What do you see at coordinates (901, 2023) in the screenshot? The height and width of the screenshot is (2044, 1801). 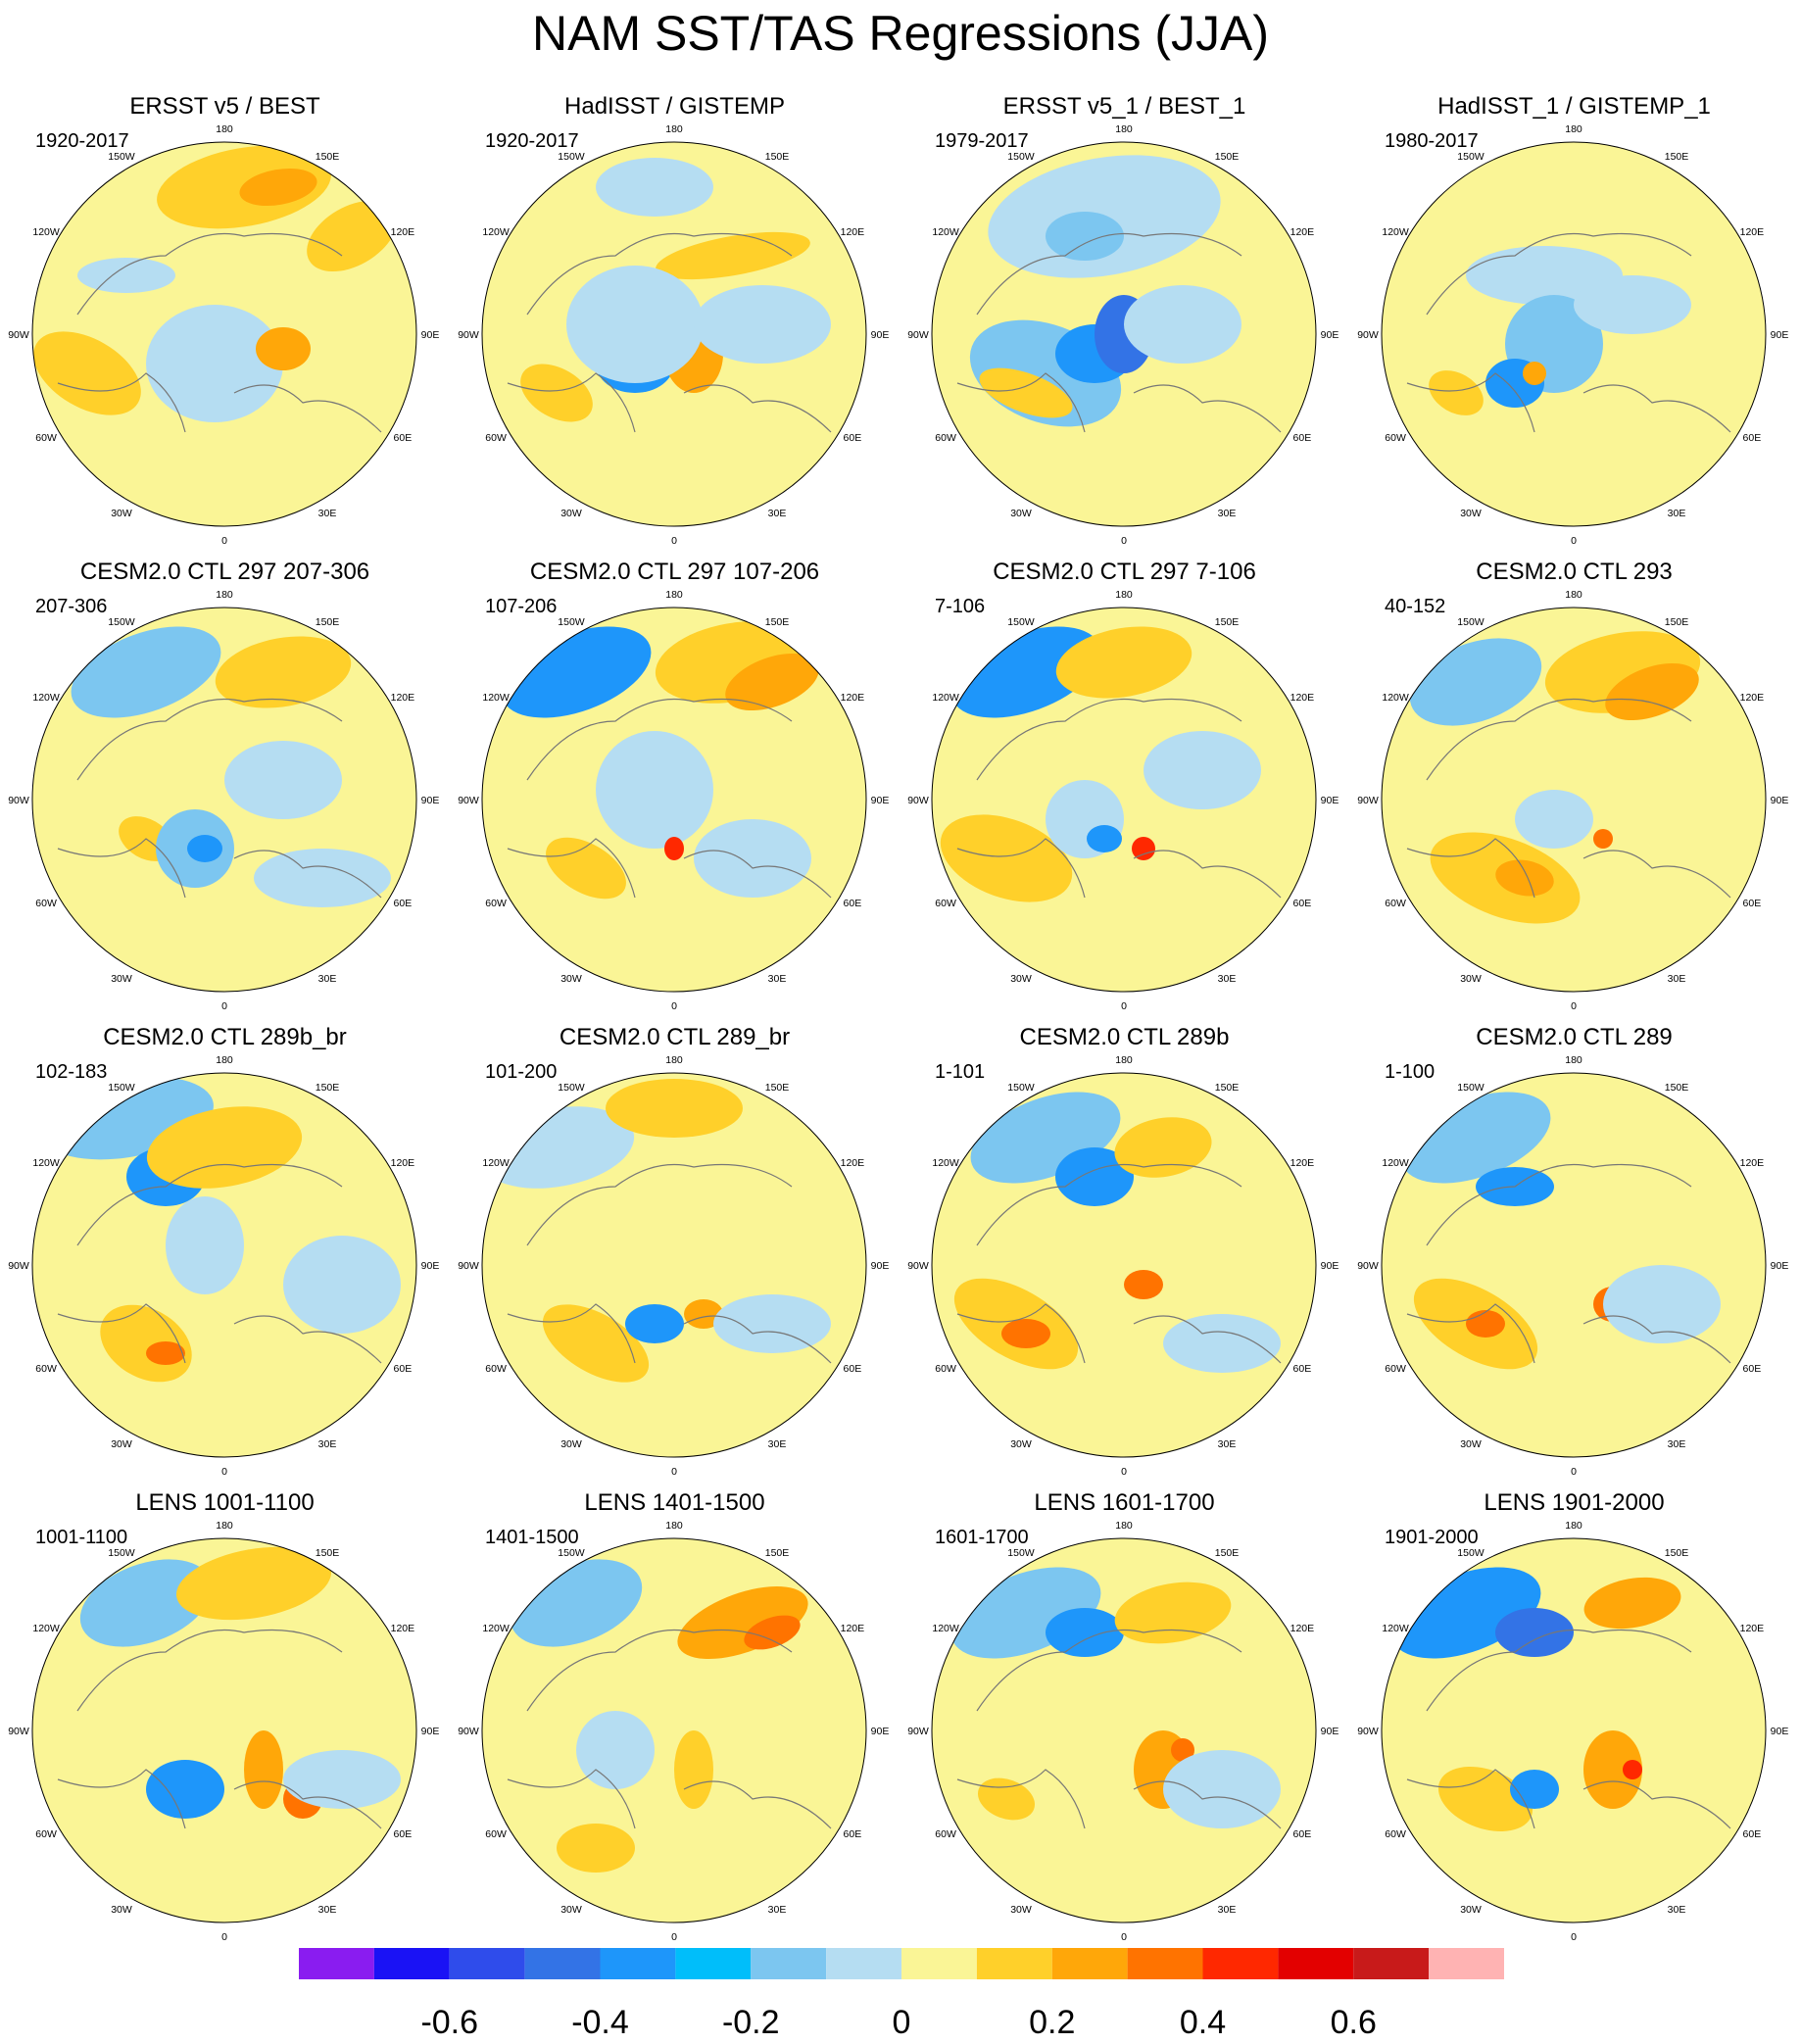 I see `colorbar-tick-label: 0` at bounding box center [901, 2023].